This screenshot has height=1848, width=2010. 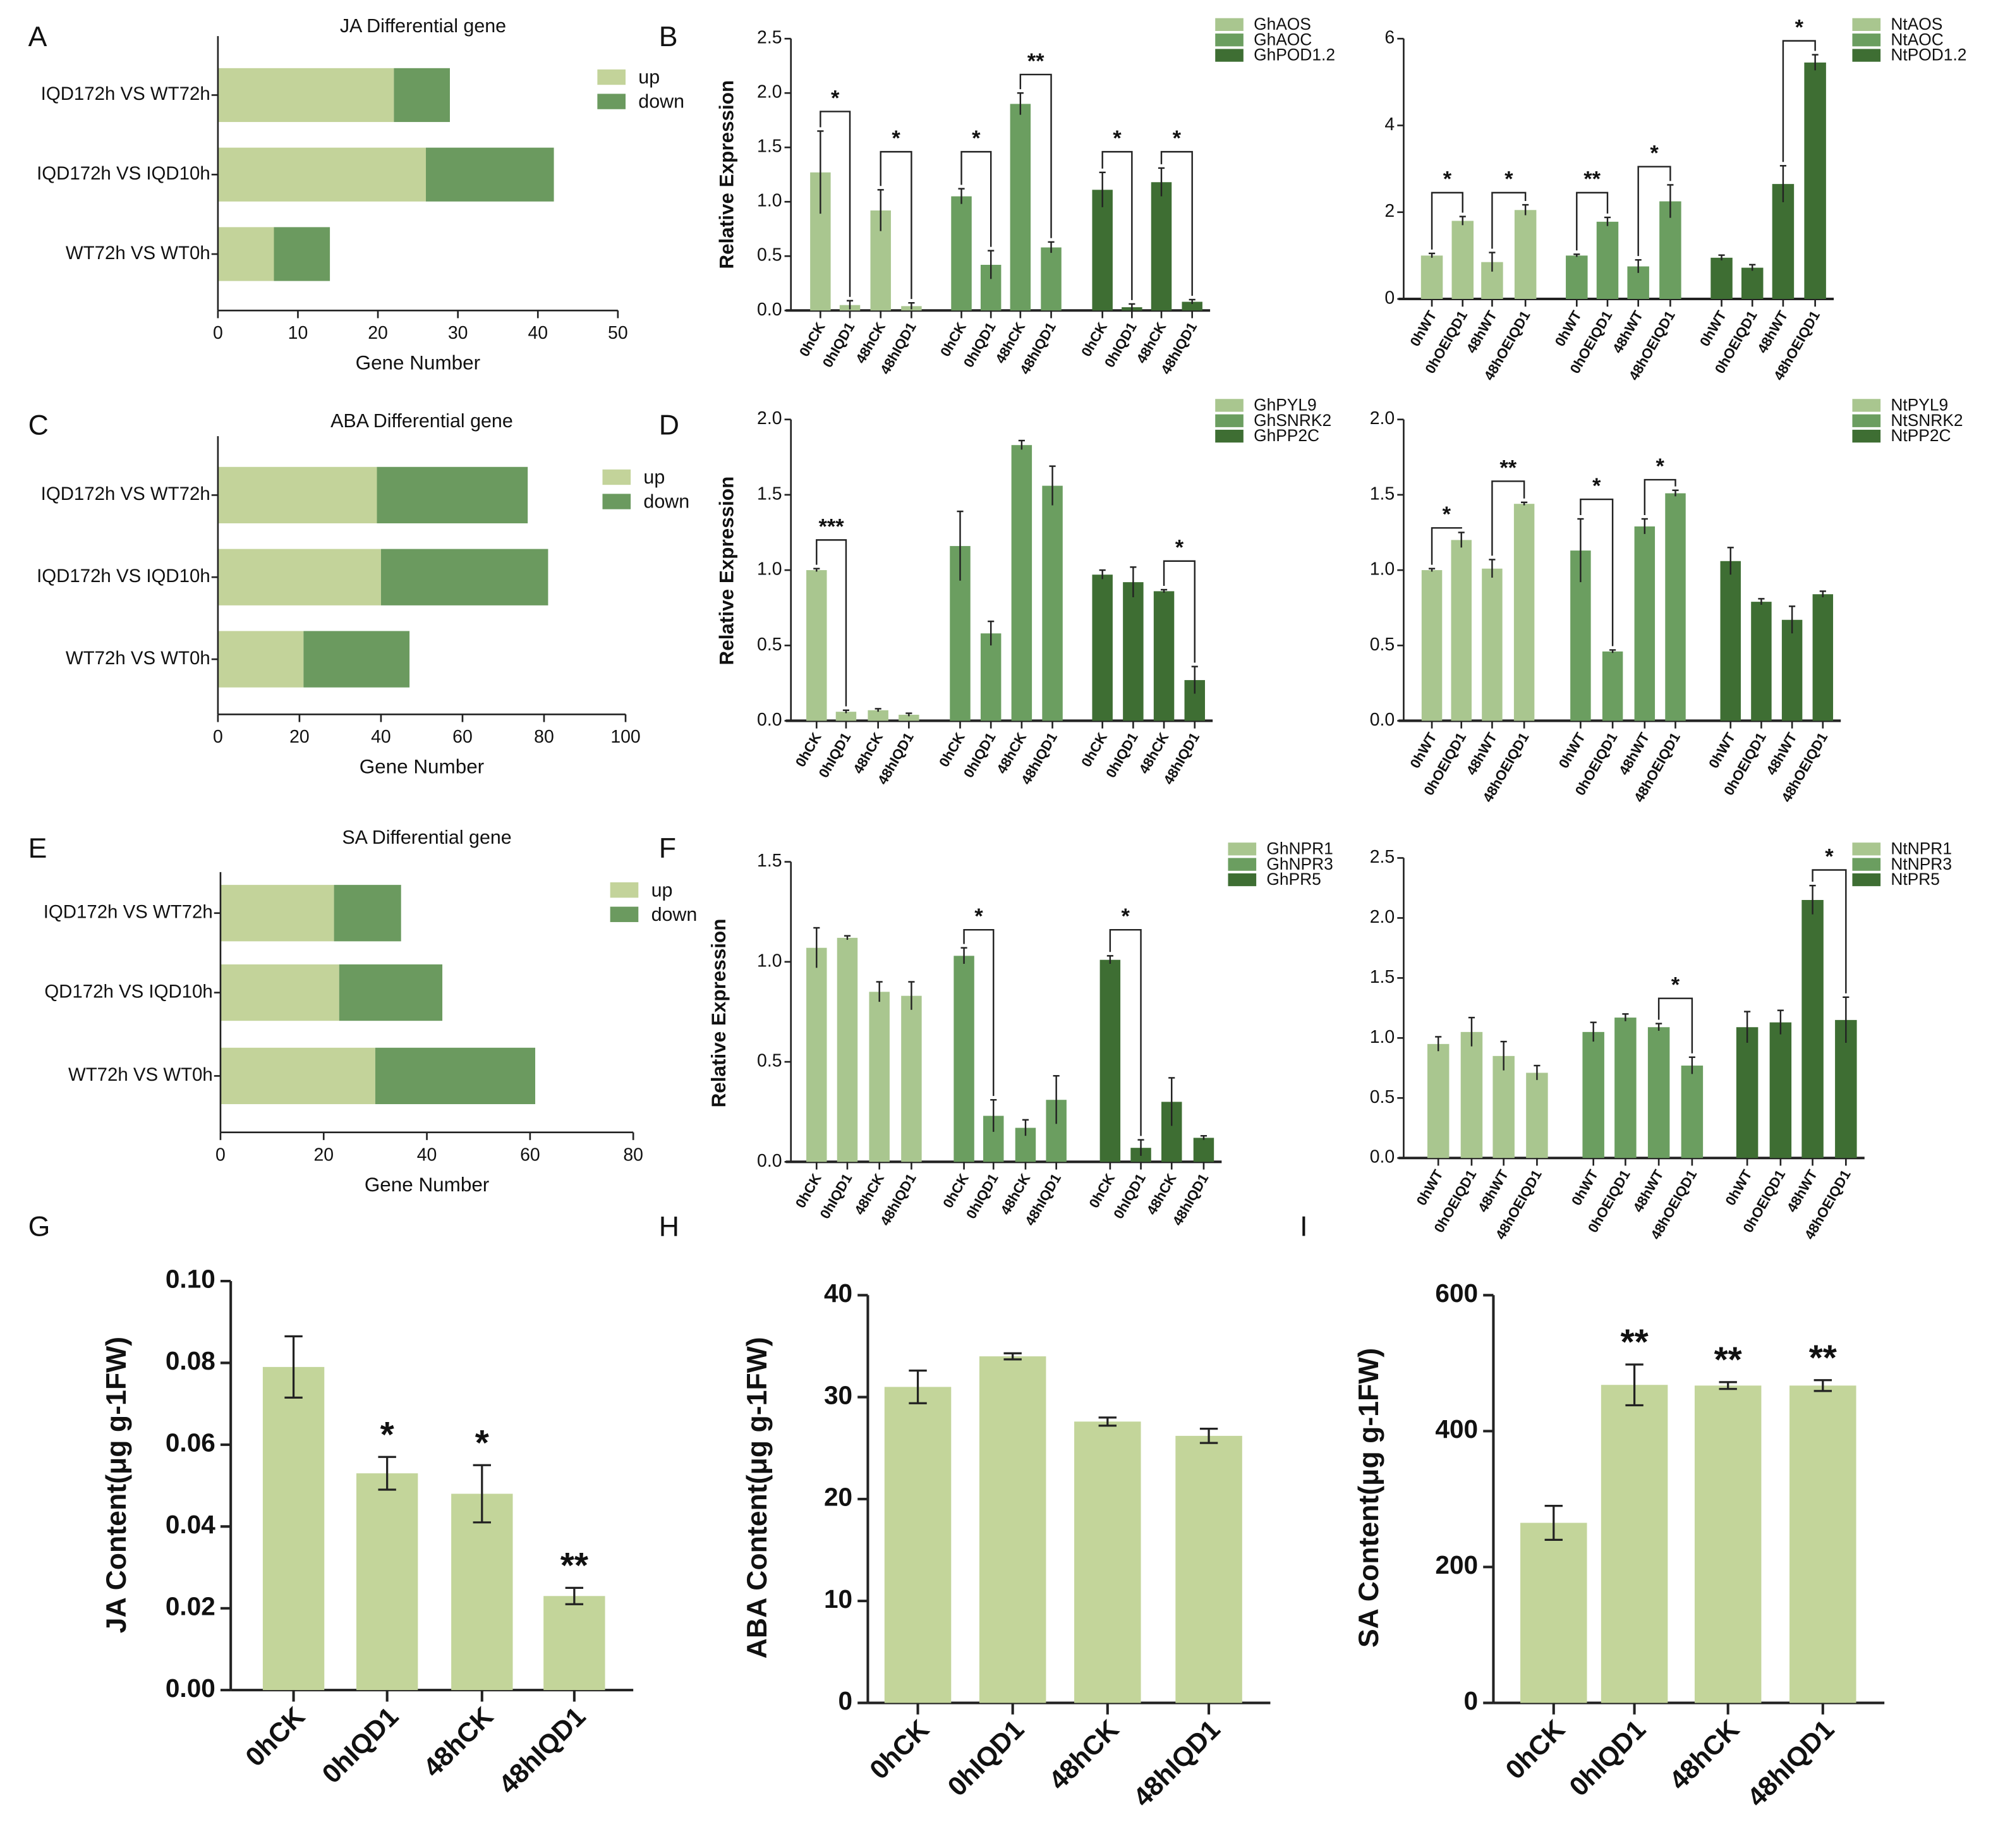 What do you see at coordinates (298, 333) in the screenshot?
I see `x-tick-label: 10` at bounding box center [298, 333].